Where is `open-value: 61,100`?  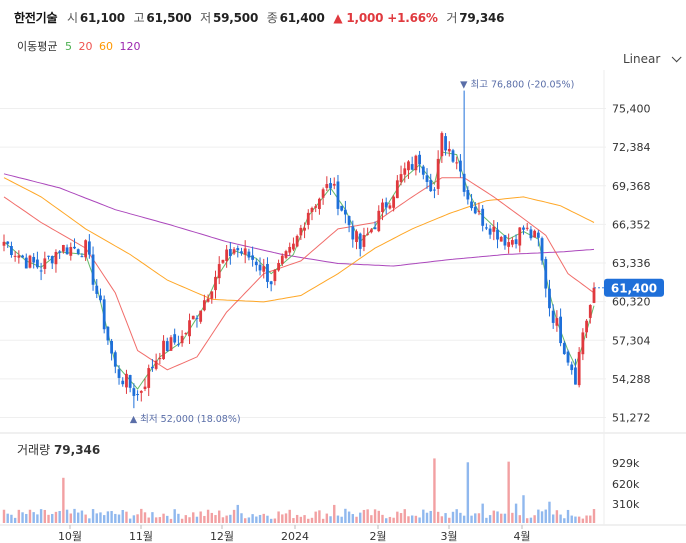 open-value: 61,100 is located at coordinates (102, 18).